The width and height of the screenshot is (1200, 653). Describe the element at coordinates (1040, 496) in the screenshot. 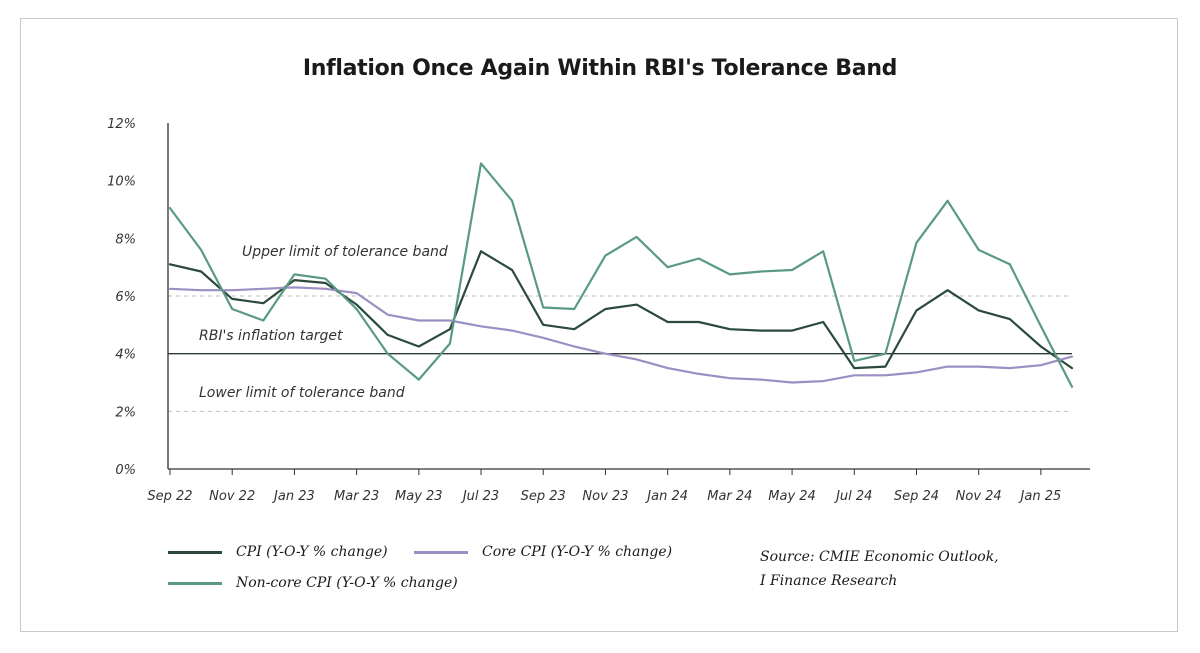

I see `x-tick-label: Jan 25` at that location.